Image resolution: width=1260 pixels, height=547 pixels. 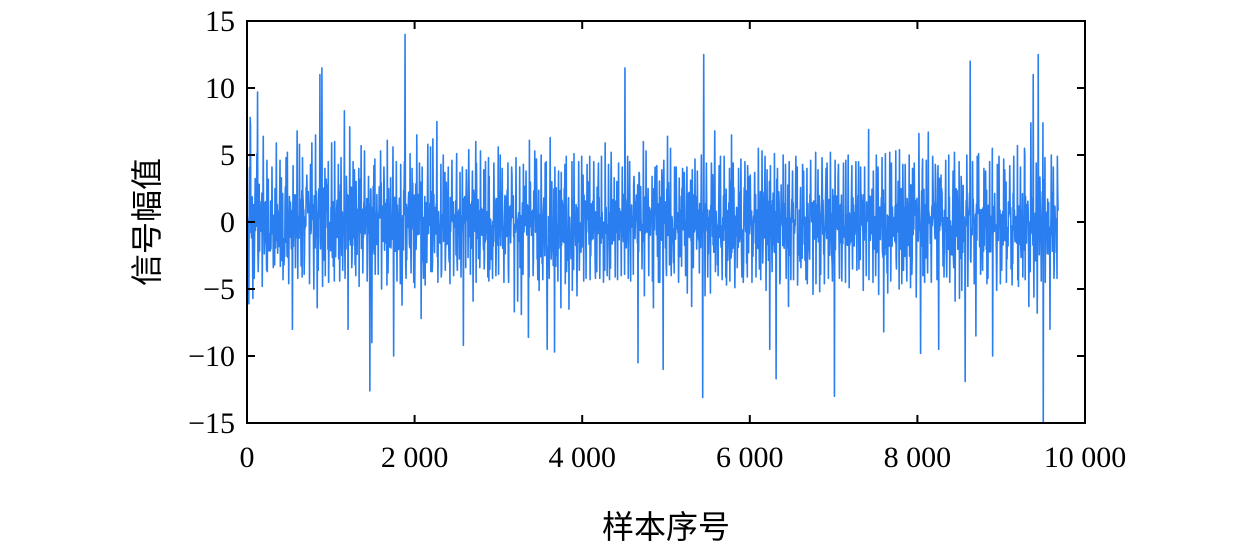 I want to click on y-tick-label: 0, so click(x=227, y=222).